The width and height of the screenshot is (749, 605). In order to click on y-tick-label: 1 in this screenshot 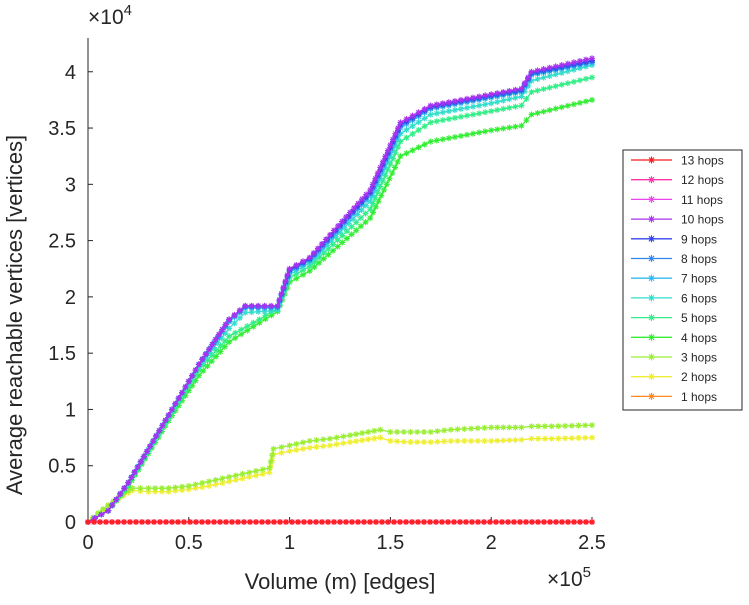, I will do `click(70, 410)`.